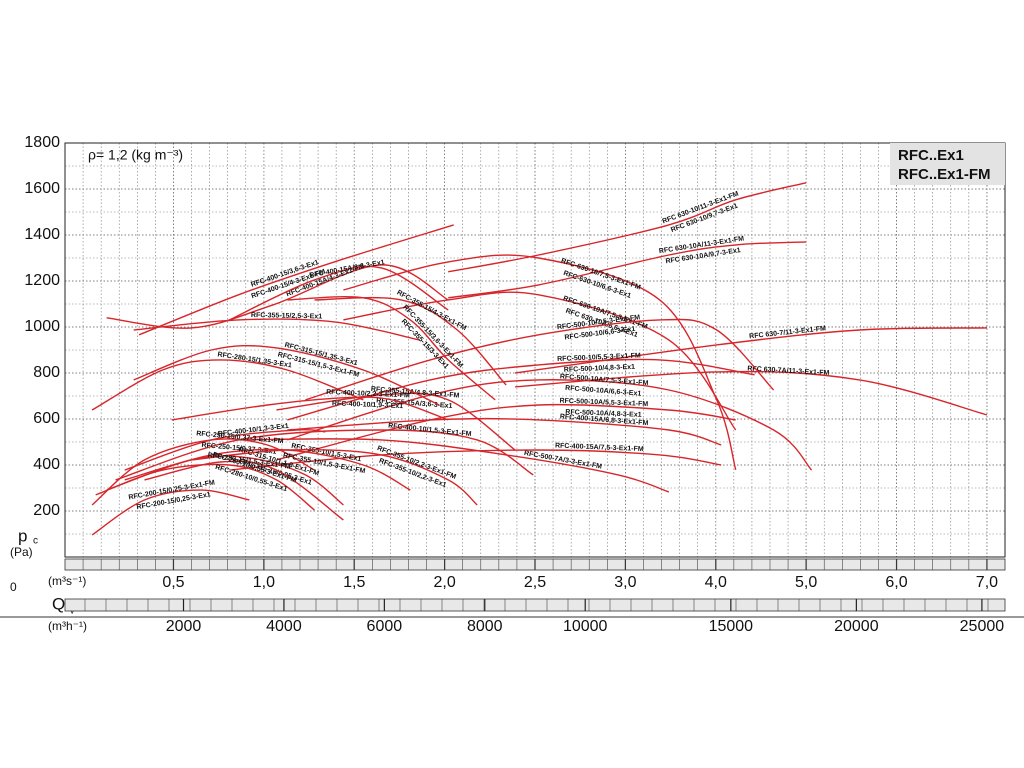  Describe the element at coordinates (444, 582) in the screenshot. I see `x-tick-label: 2,0` at that location.